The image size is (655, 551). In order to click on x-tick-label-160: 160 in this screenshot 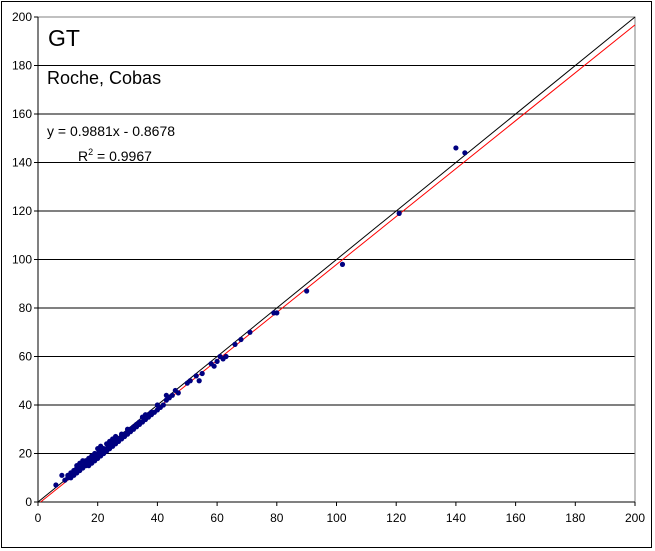, I will do `click(516, 518)`.